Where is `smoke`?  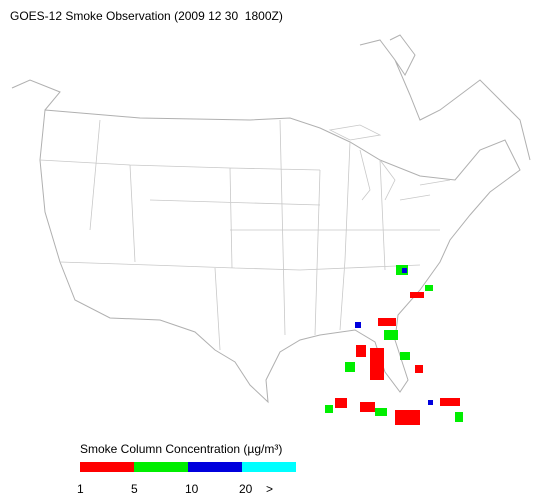 smoke is located at coordinates (394, 345).